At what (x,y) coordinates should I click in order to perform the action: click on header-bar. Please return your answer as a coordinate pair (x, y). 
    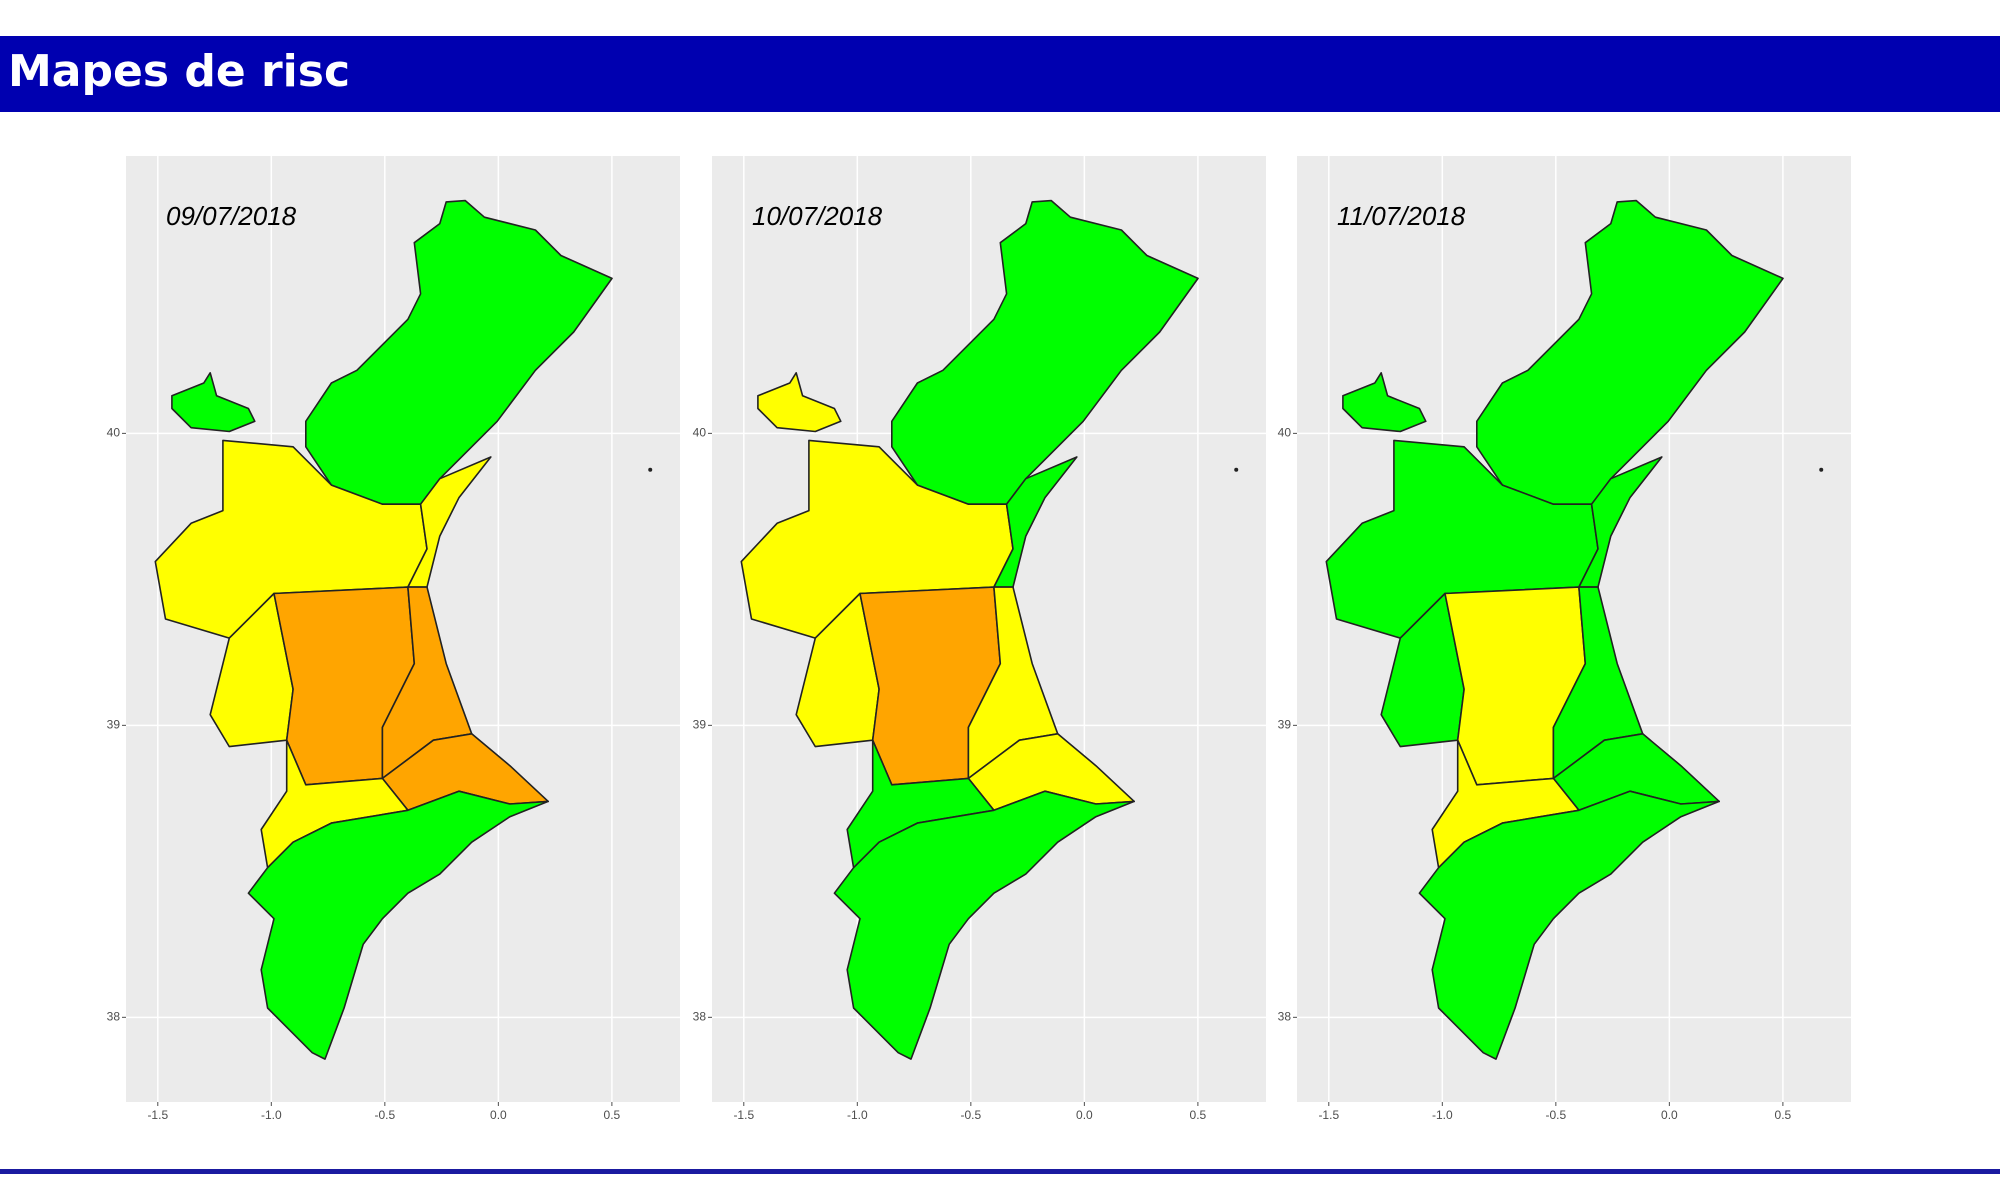
    Looking at the image, I should click on (1000, 74).